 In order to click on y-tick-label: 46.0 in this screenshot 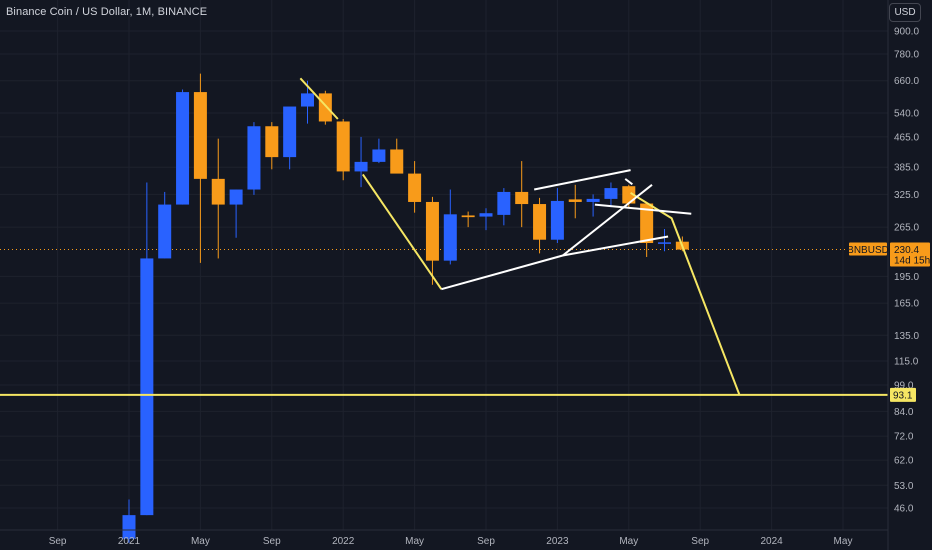, I will do `click(904, 509)`.